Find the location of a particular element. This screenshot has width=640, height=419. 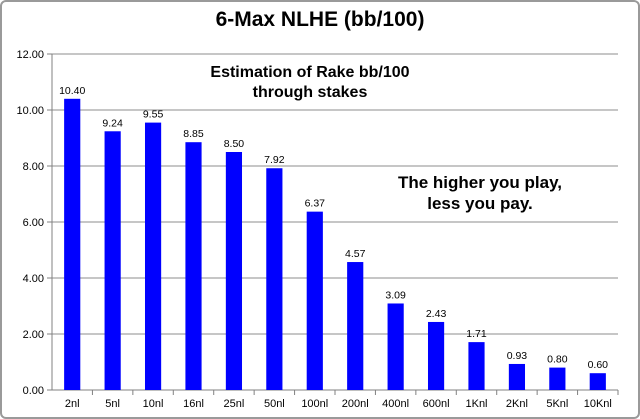

bar-2nl is located at coordinates (72, 244).